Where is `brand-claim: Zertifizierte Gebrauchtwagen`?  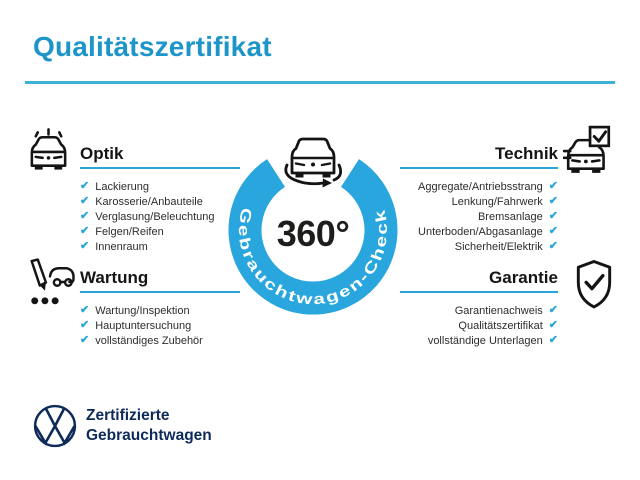
brand-claim: Zertifizierte Gebrauchtwagen is located at coordinates (149, 425).